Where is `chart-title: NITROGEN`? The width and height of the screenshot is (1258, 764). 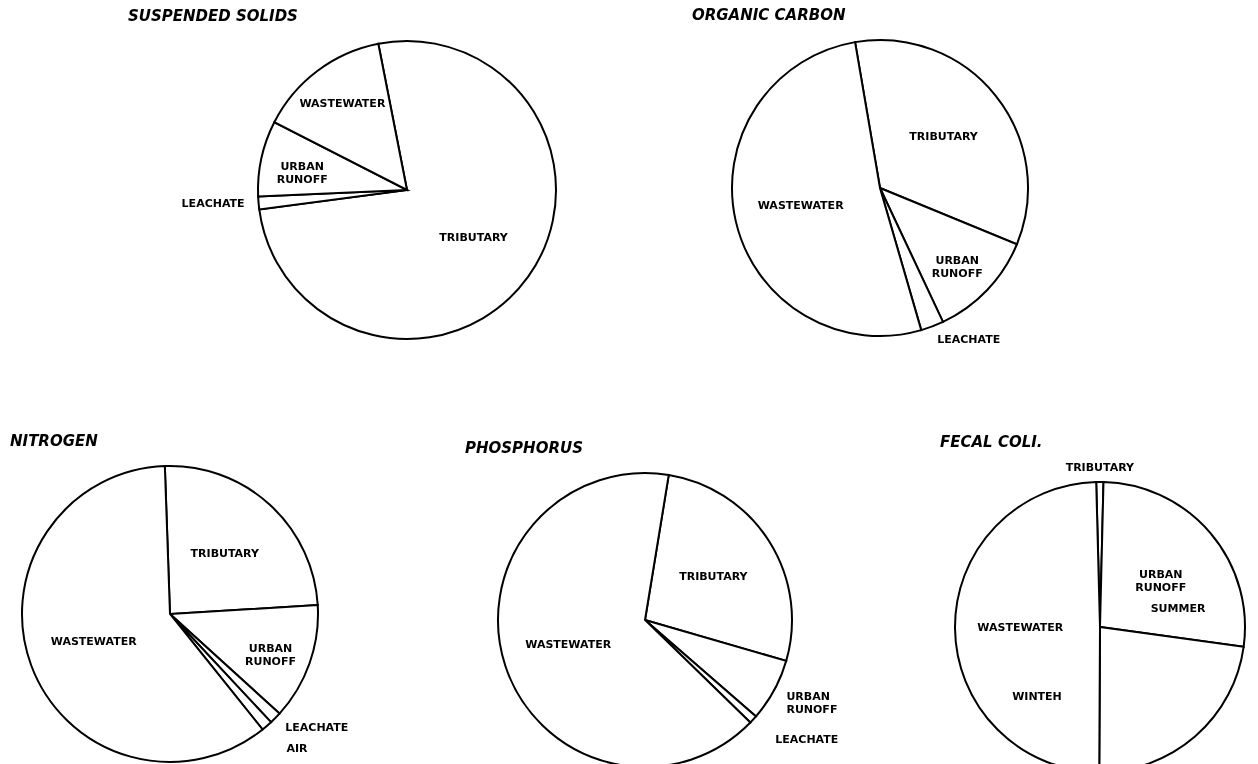
chart-title: NITROGEN is located at coordinates (54, 441).